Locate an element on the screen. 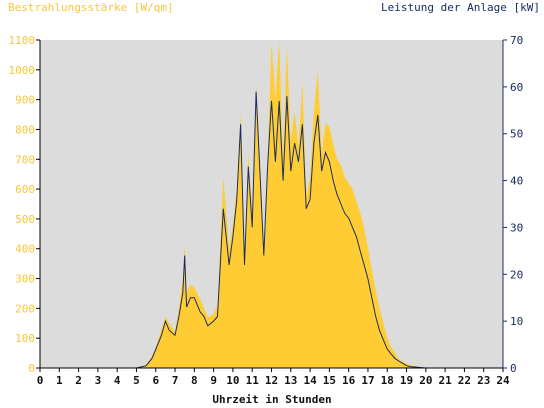 The height and width of the screenshot is (408, 544). left-axis-title: Bestrahlungsstärke [W/qm] is located at coordinates (91, 7).